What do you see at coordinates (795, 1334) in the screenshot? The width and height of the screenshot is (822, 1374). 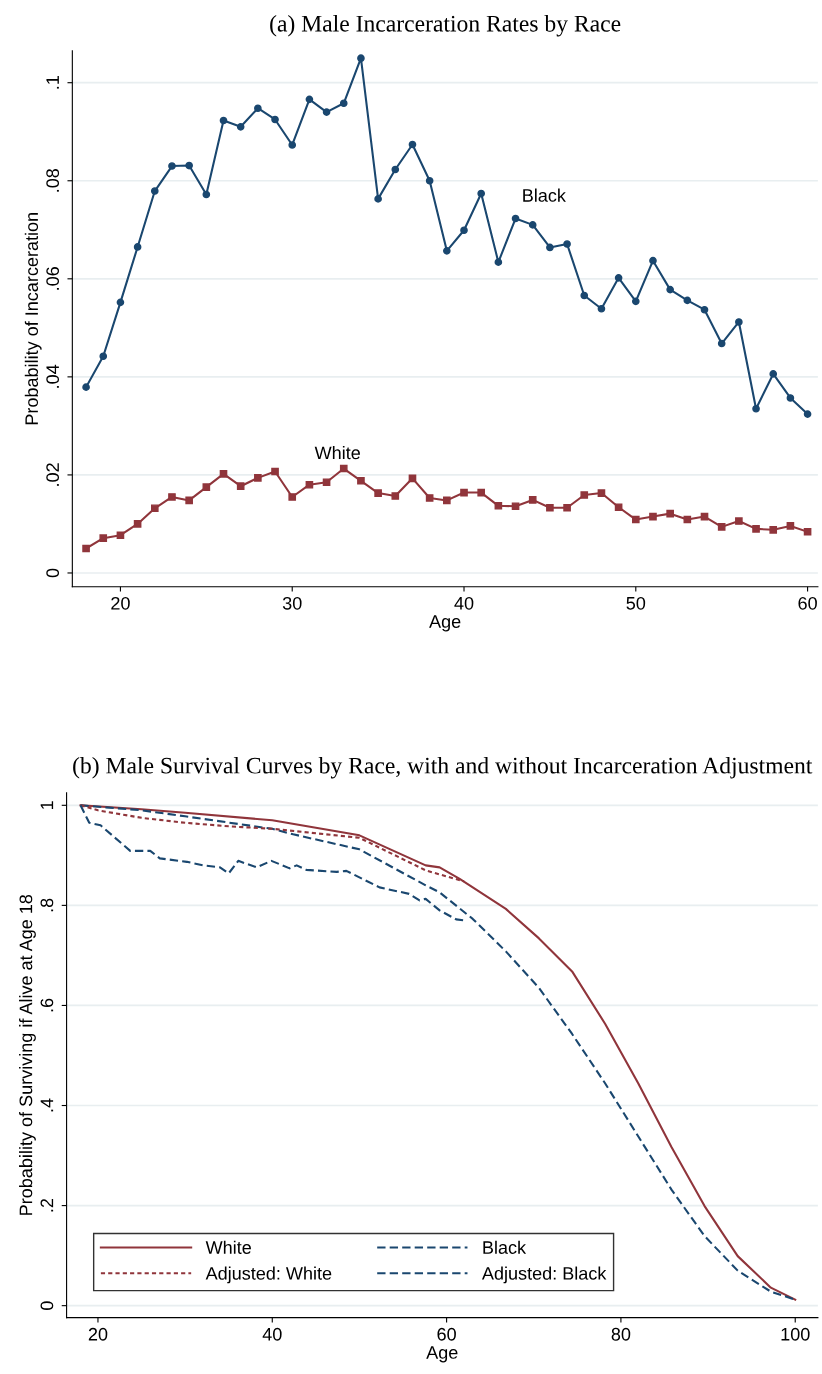 I see `x-tick-label: 100` at bounding box center [795, 1334].